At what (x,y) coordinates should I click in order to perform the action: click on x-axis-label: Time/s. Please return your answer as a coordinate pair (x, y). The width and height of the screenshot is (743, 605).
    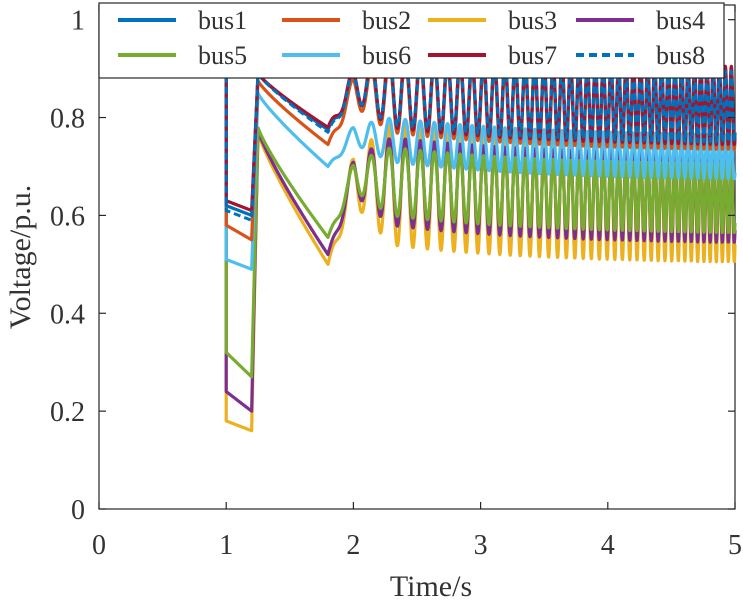
    Looking at the image, I should click on (431, 586).